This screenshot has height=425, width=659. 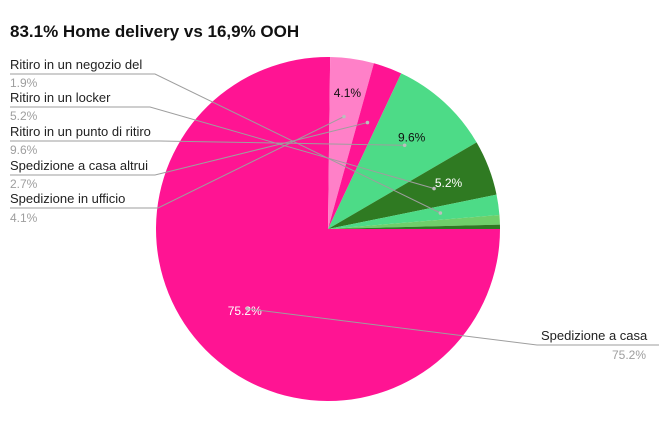 I want to click on slice-percent-label: 5.2%, so click(x=24, y=116).